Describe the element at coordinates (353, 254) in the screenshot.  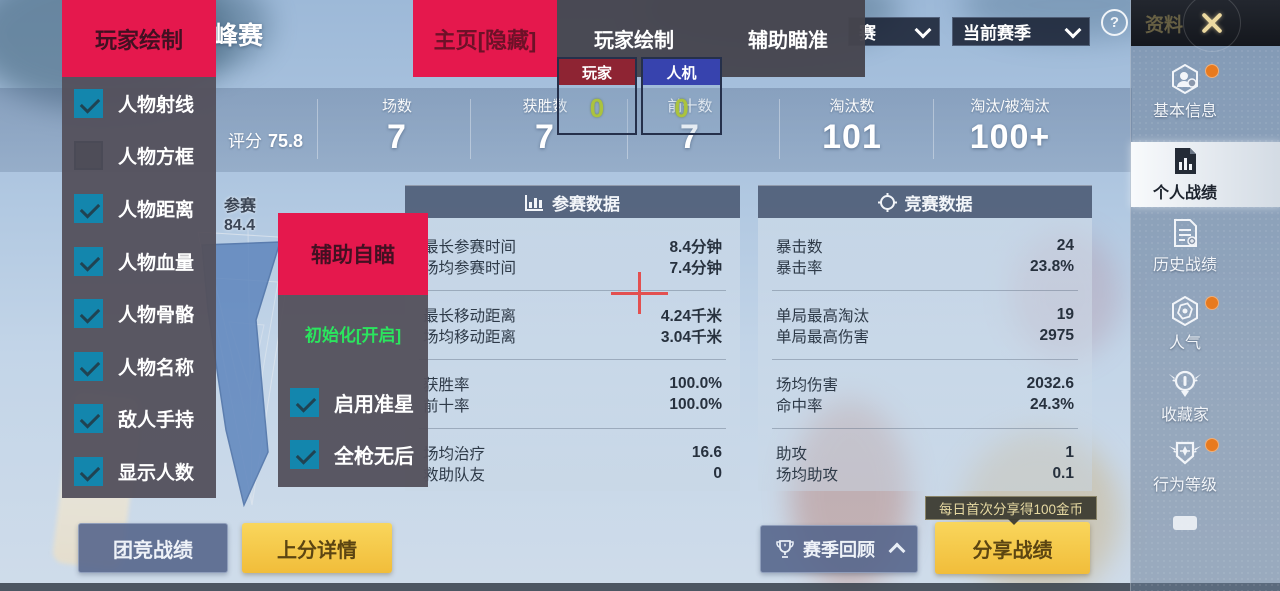
I see `aim-menu-header: 辅助自瞄` at that location.